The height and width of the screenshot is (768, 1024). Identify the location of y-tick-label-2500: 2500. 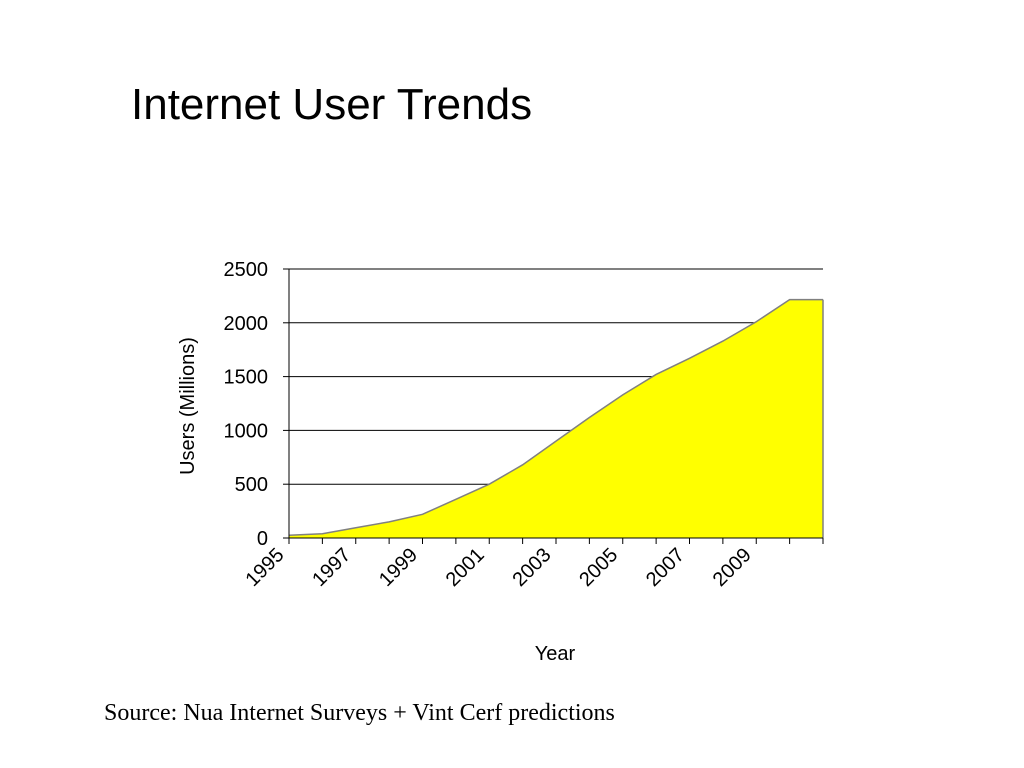
(246, 270).